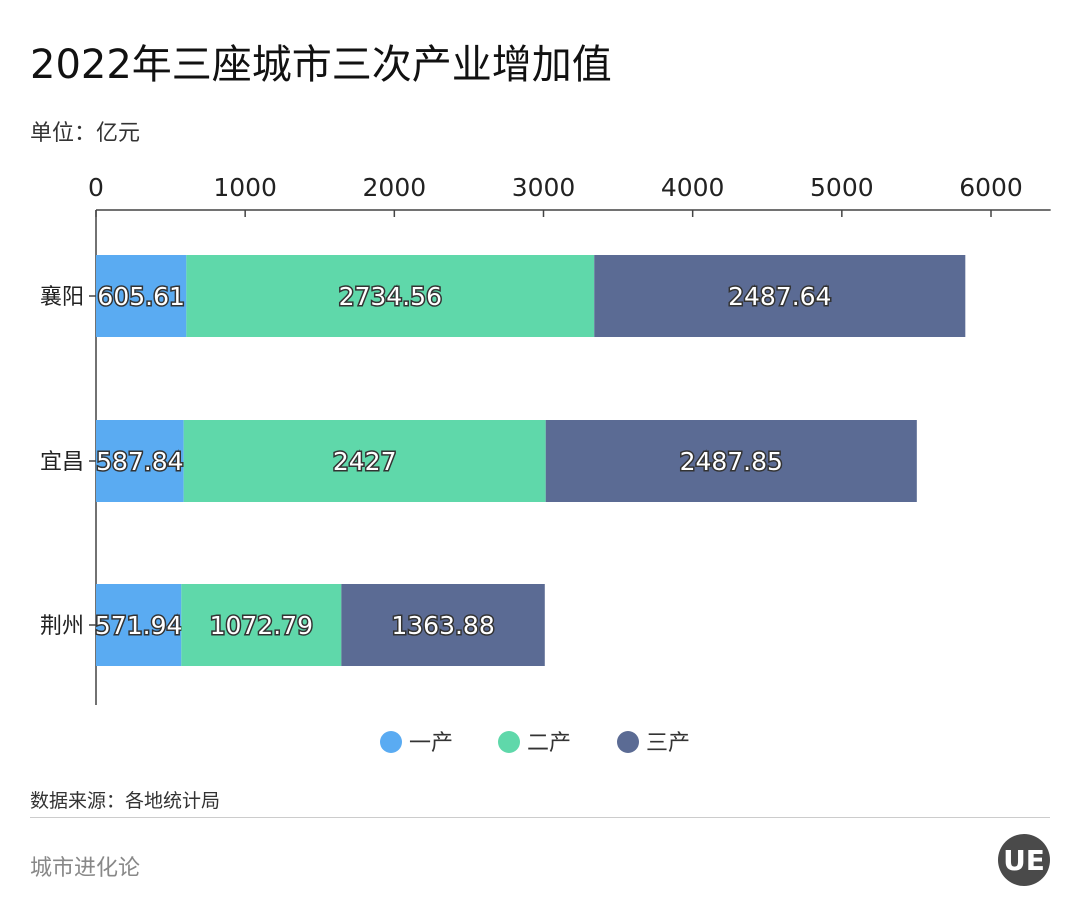  I want to click on x-tick-label: 6000, so click(991, 187).